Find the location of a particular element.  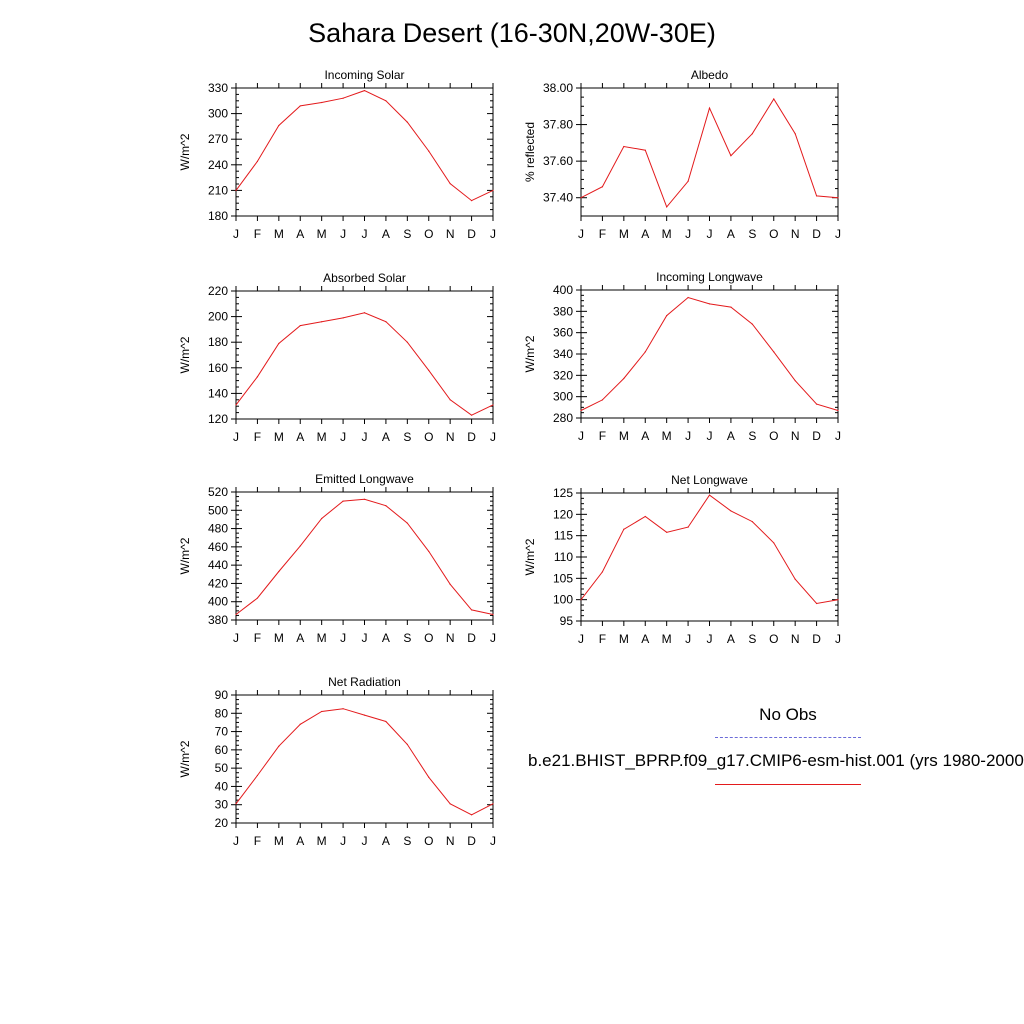

y-tick-label: 420 is located at coordinates (218, 583).